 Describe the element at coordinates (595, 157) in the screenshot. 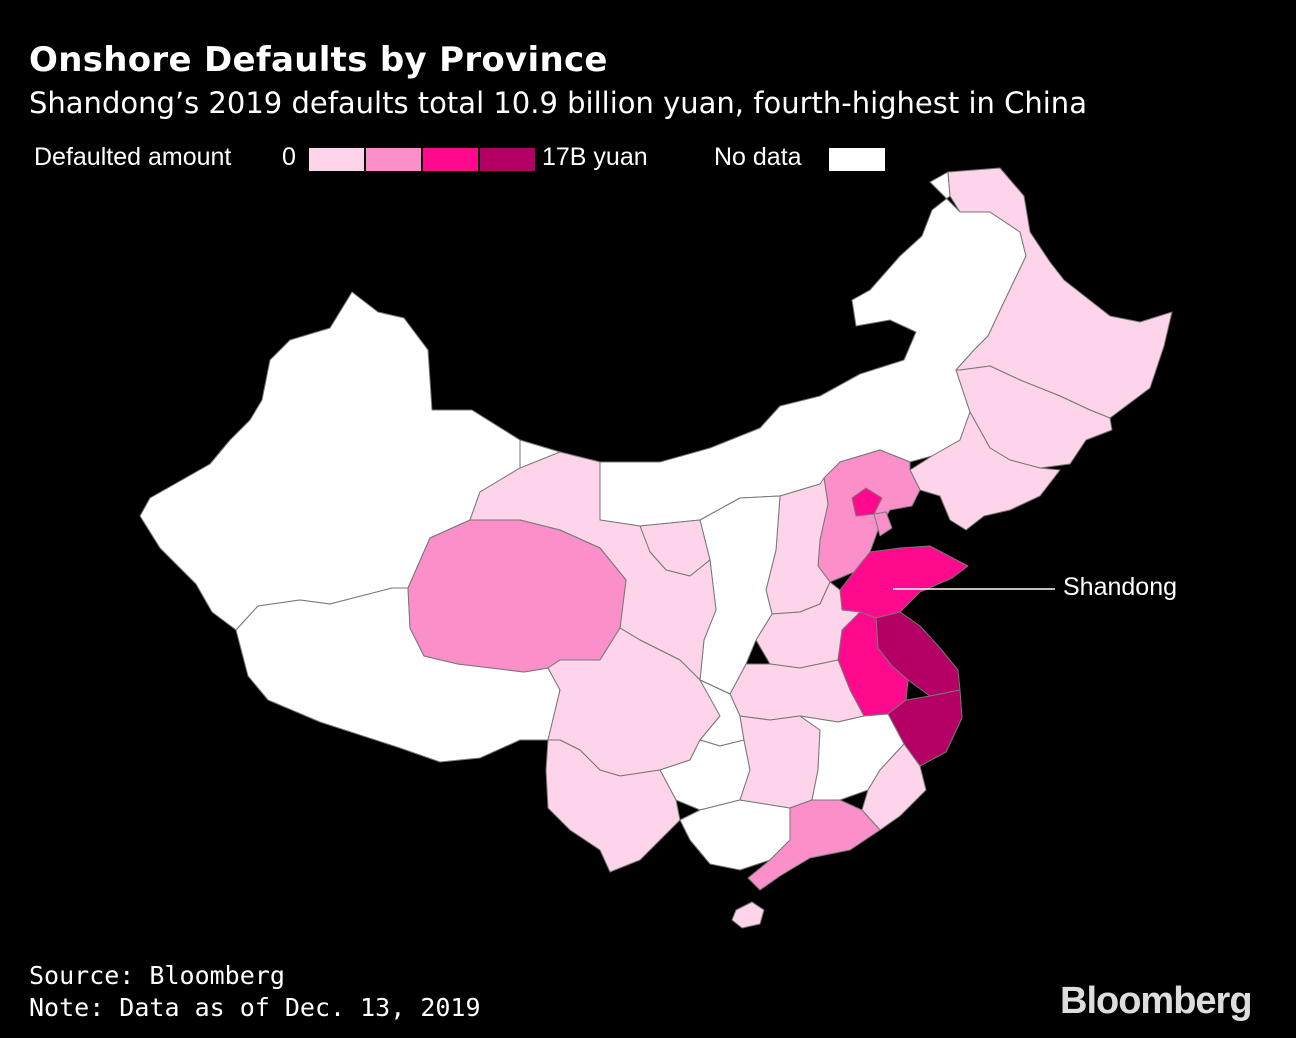

I see `legend-max-label: 17B yuan` at that location.